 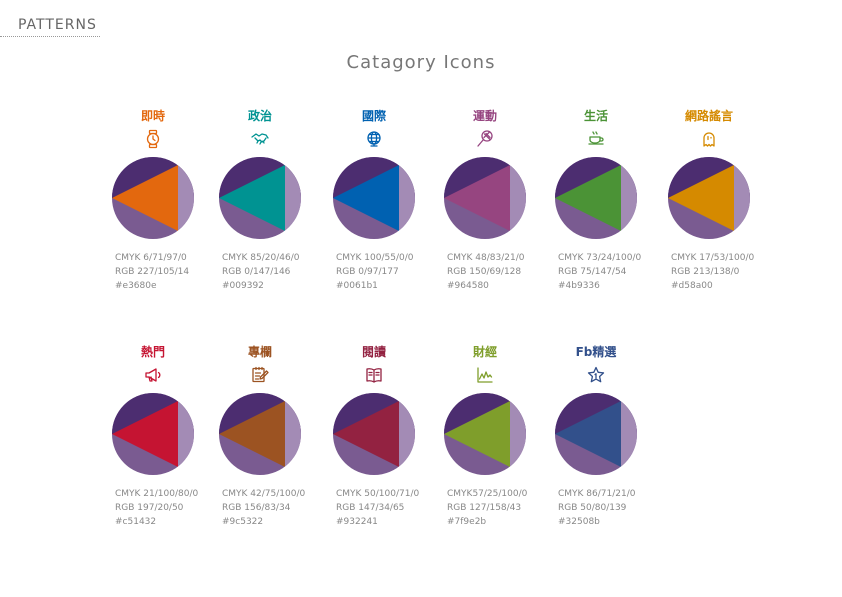 I want to click on handshake-icon, so click(x=260, y=139).